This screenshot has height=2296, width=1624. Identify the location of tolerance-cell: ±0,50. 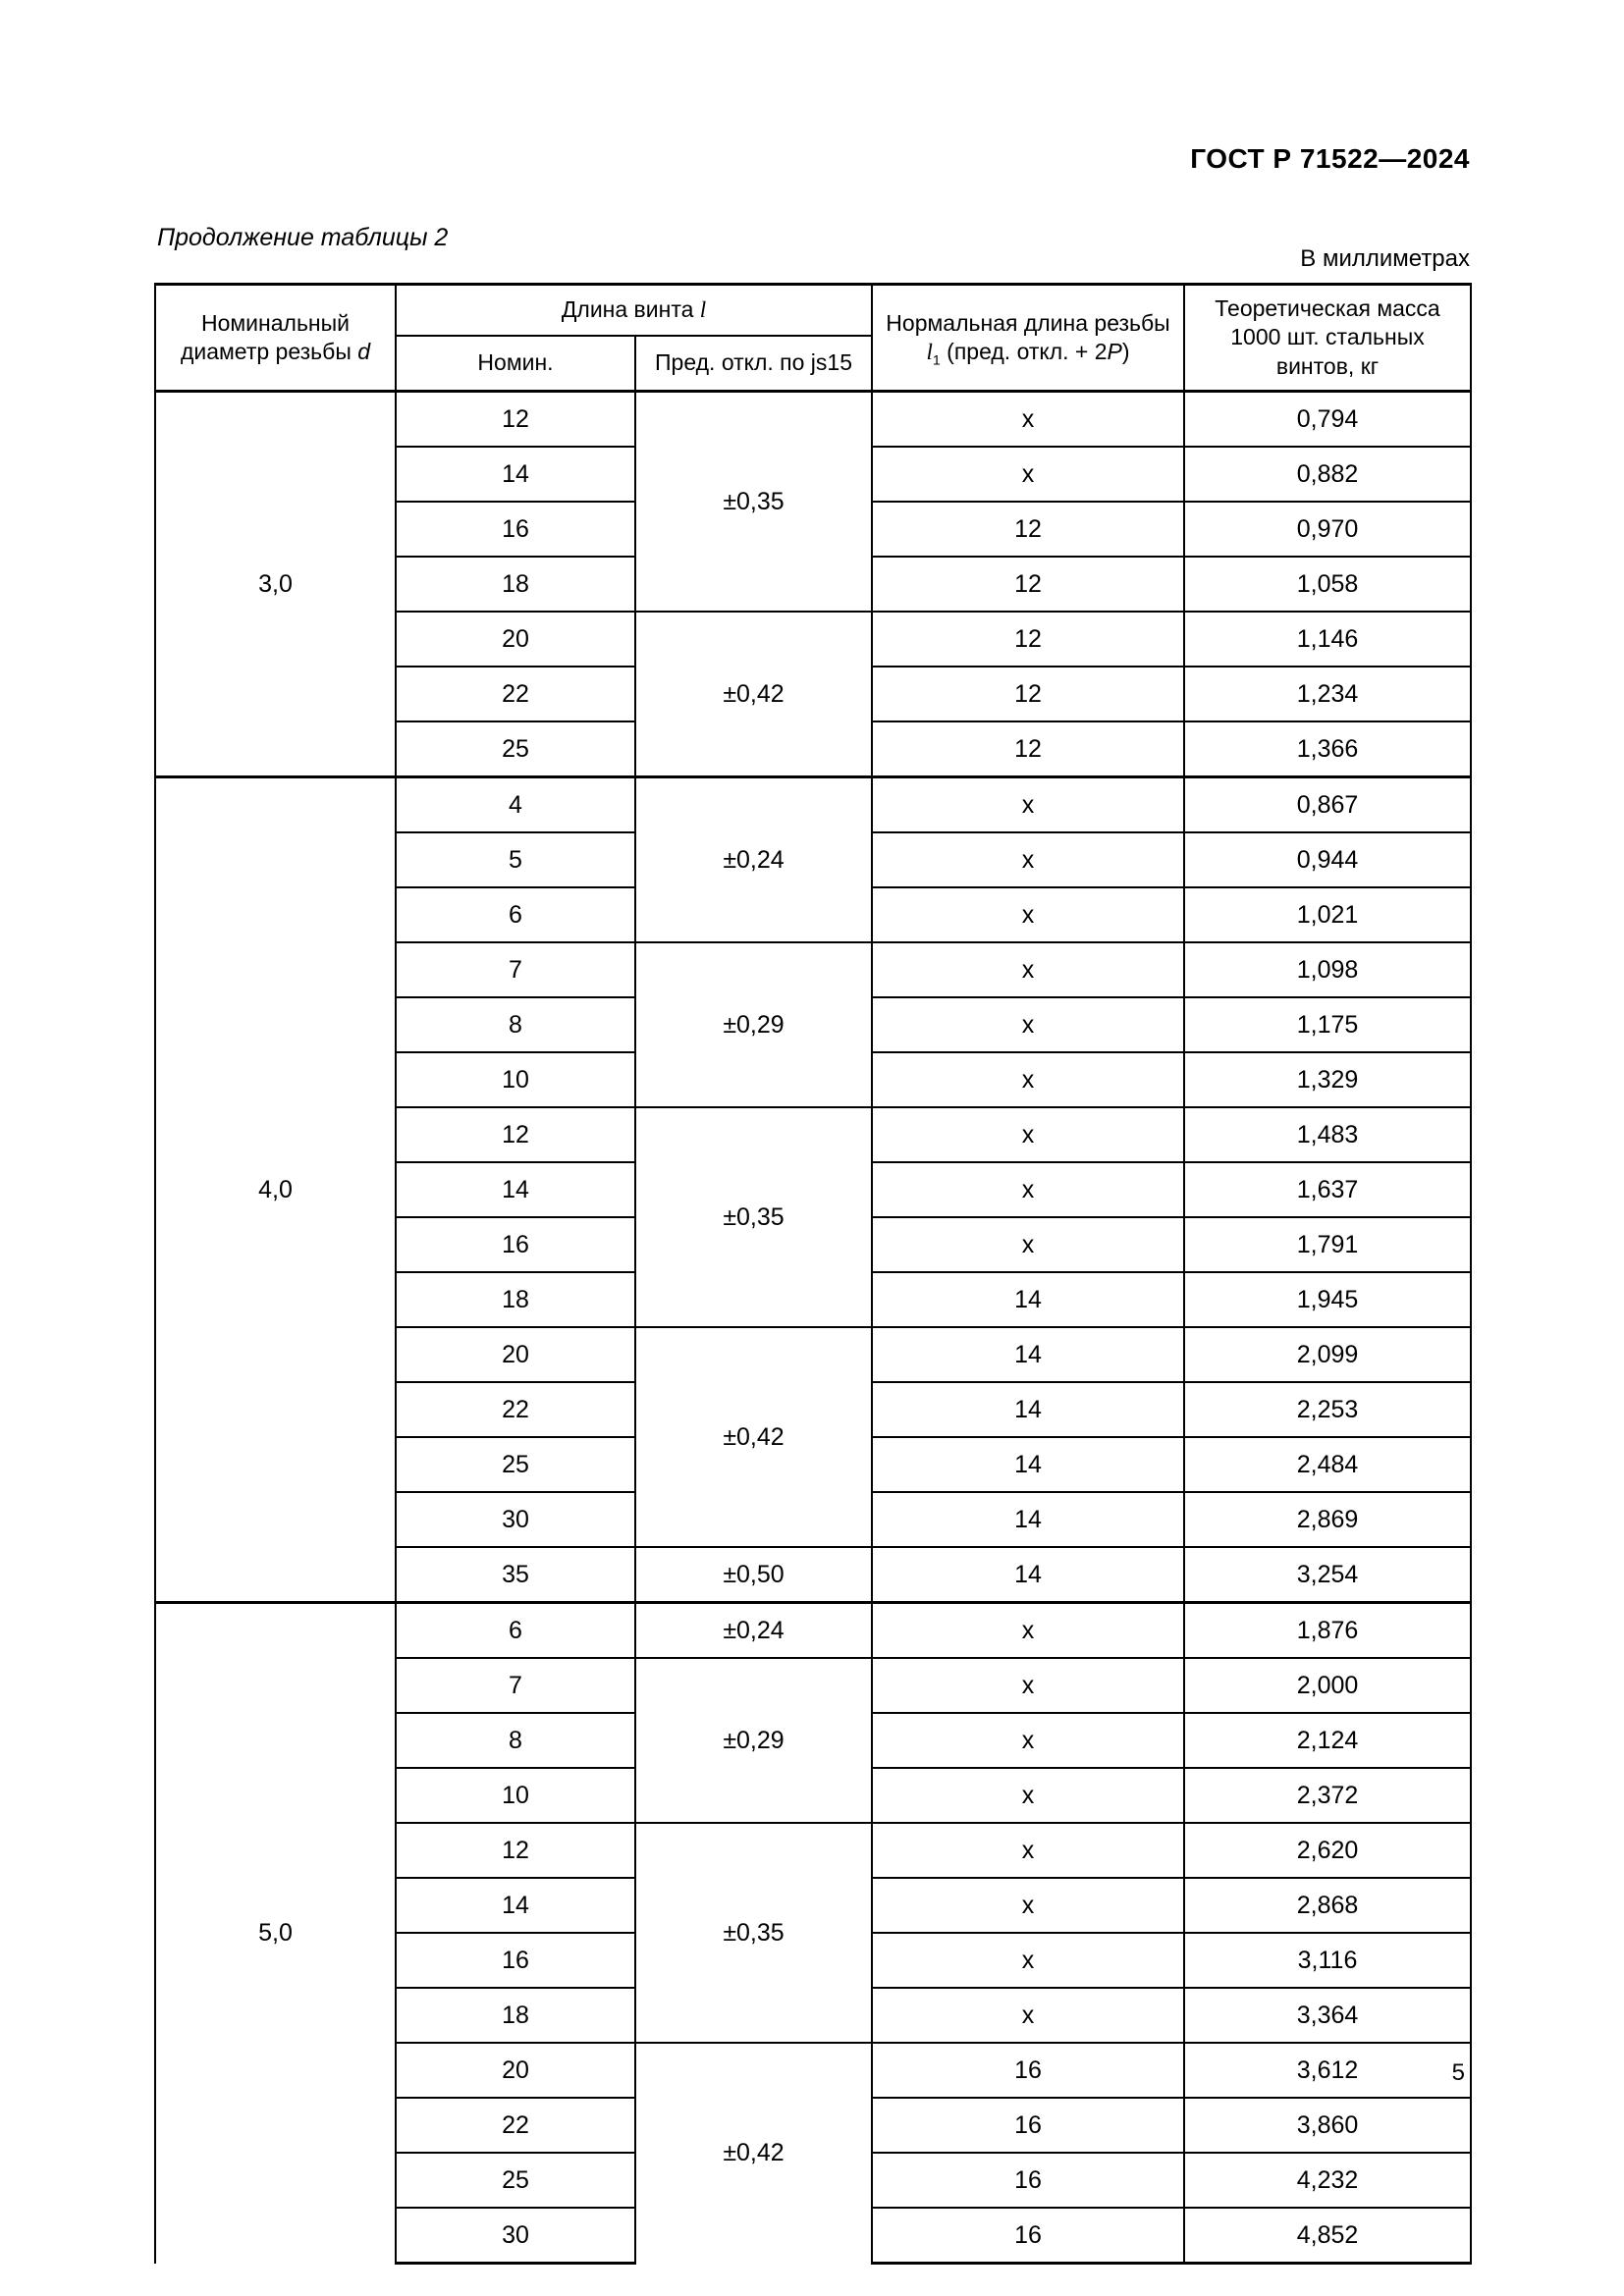
(753, 1575).